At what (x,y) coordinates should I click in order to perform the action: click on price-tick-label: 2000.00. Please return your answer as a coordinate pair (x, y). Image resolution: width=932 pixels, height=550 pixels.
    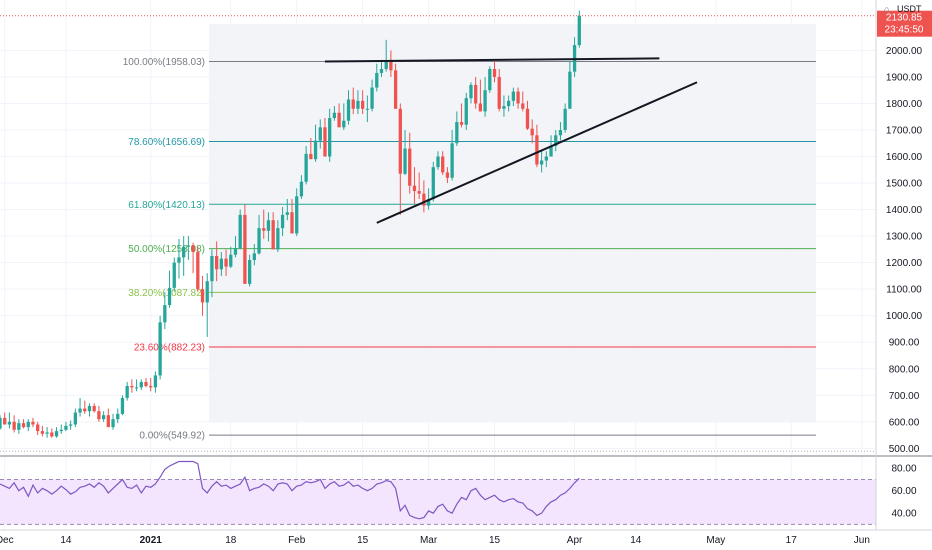
    Looking at the image, I should click on (904, 51).